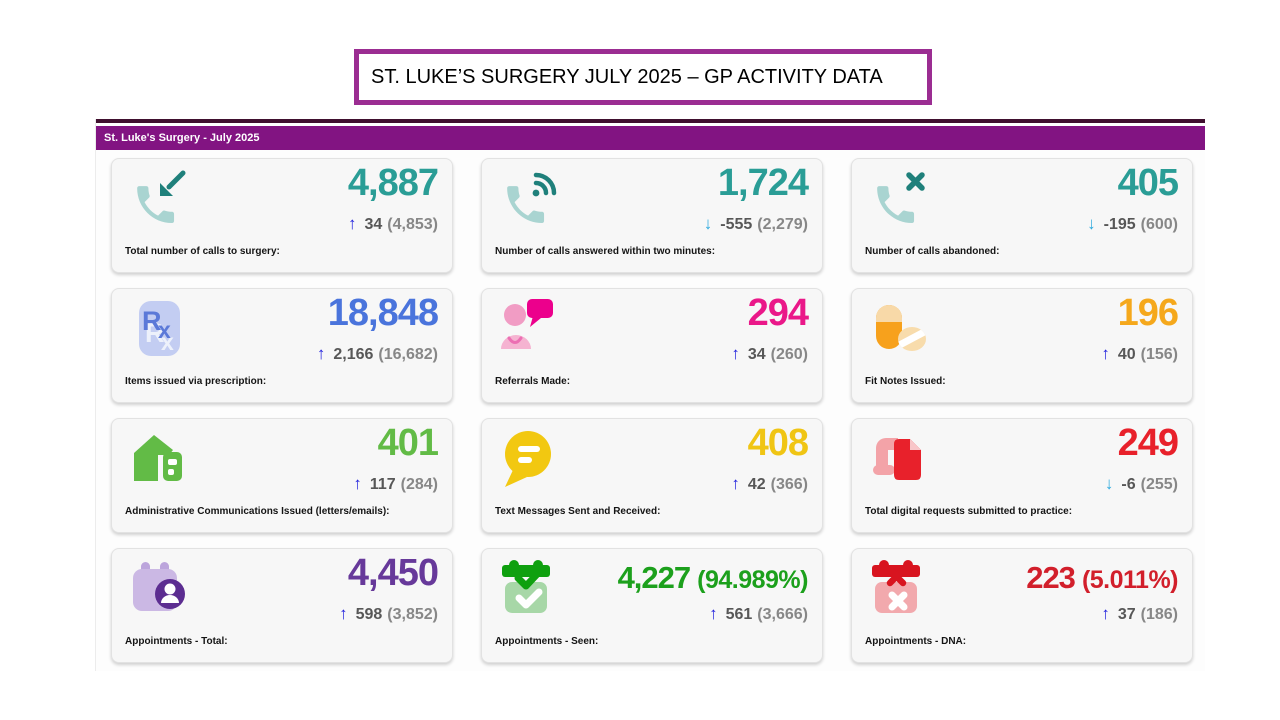  I want to click on card-trend: ↓ -555 (2,279), so click(756, 224).